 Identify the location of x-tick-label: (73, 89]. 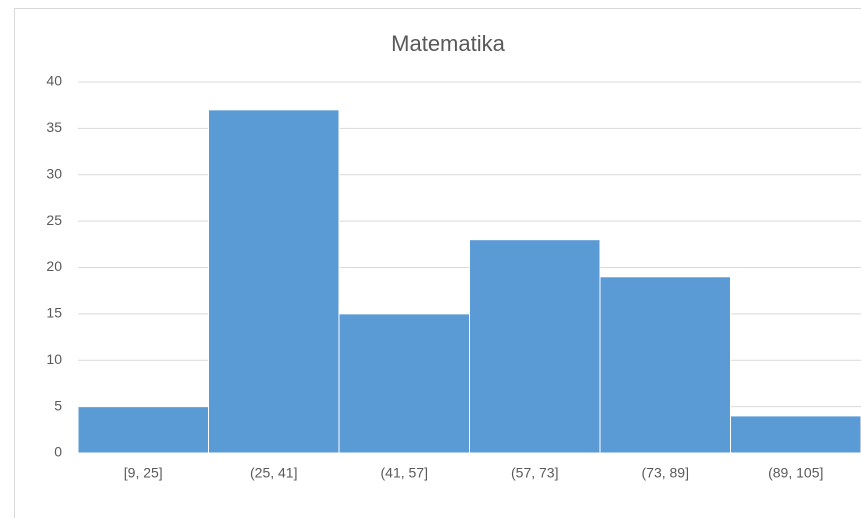
(665, 473).